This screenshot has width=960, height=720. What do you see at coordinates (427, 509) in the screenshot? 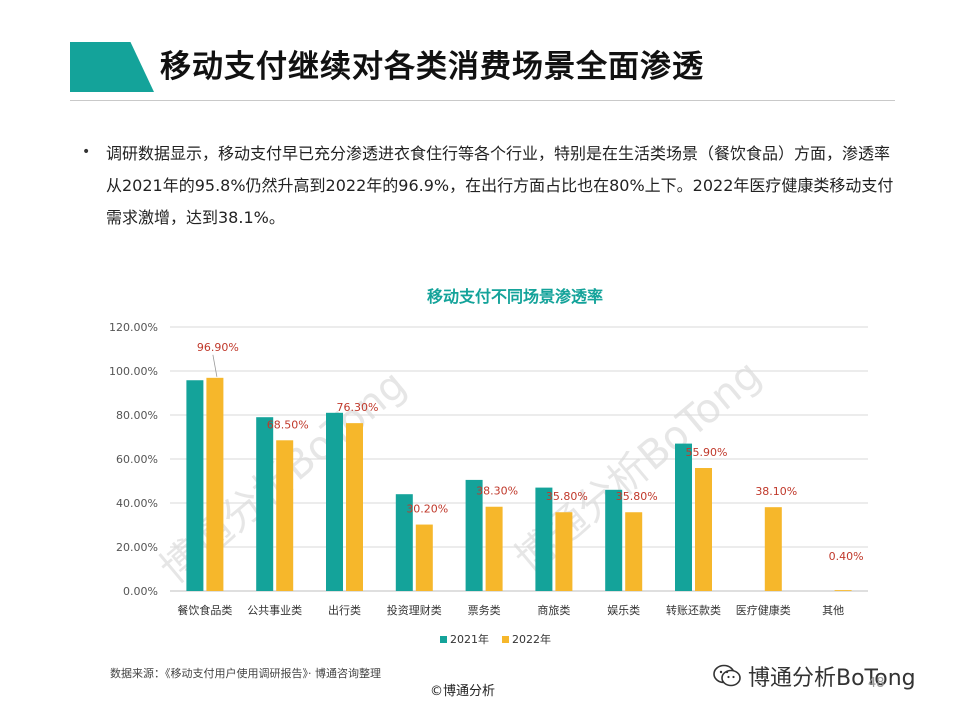
I see `data-label: 30.20%` at bounding box center [427, 509].